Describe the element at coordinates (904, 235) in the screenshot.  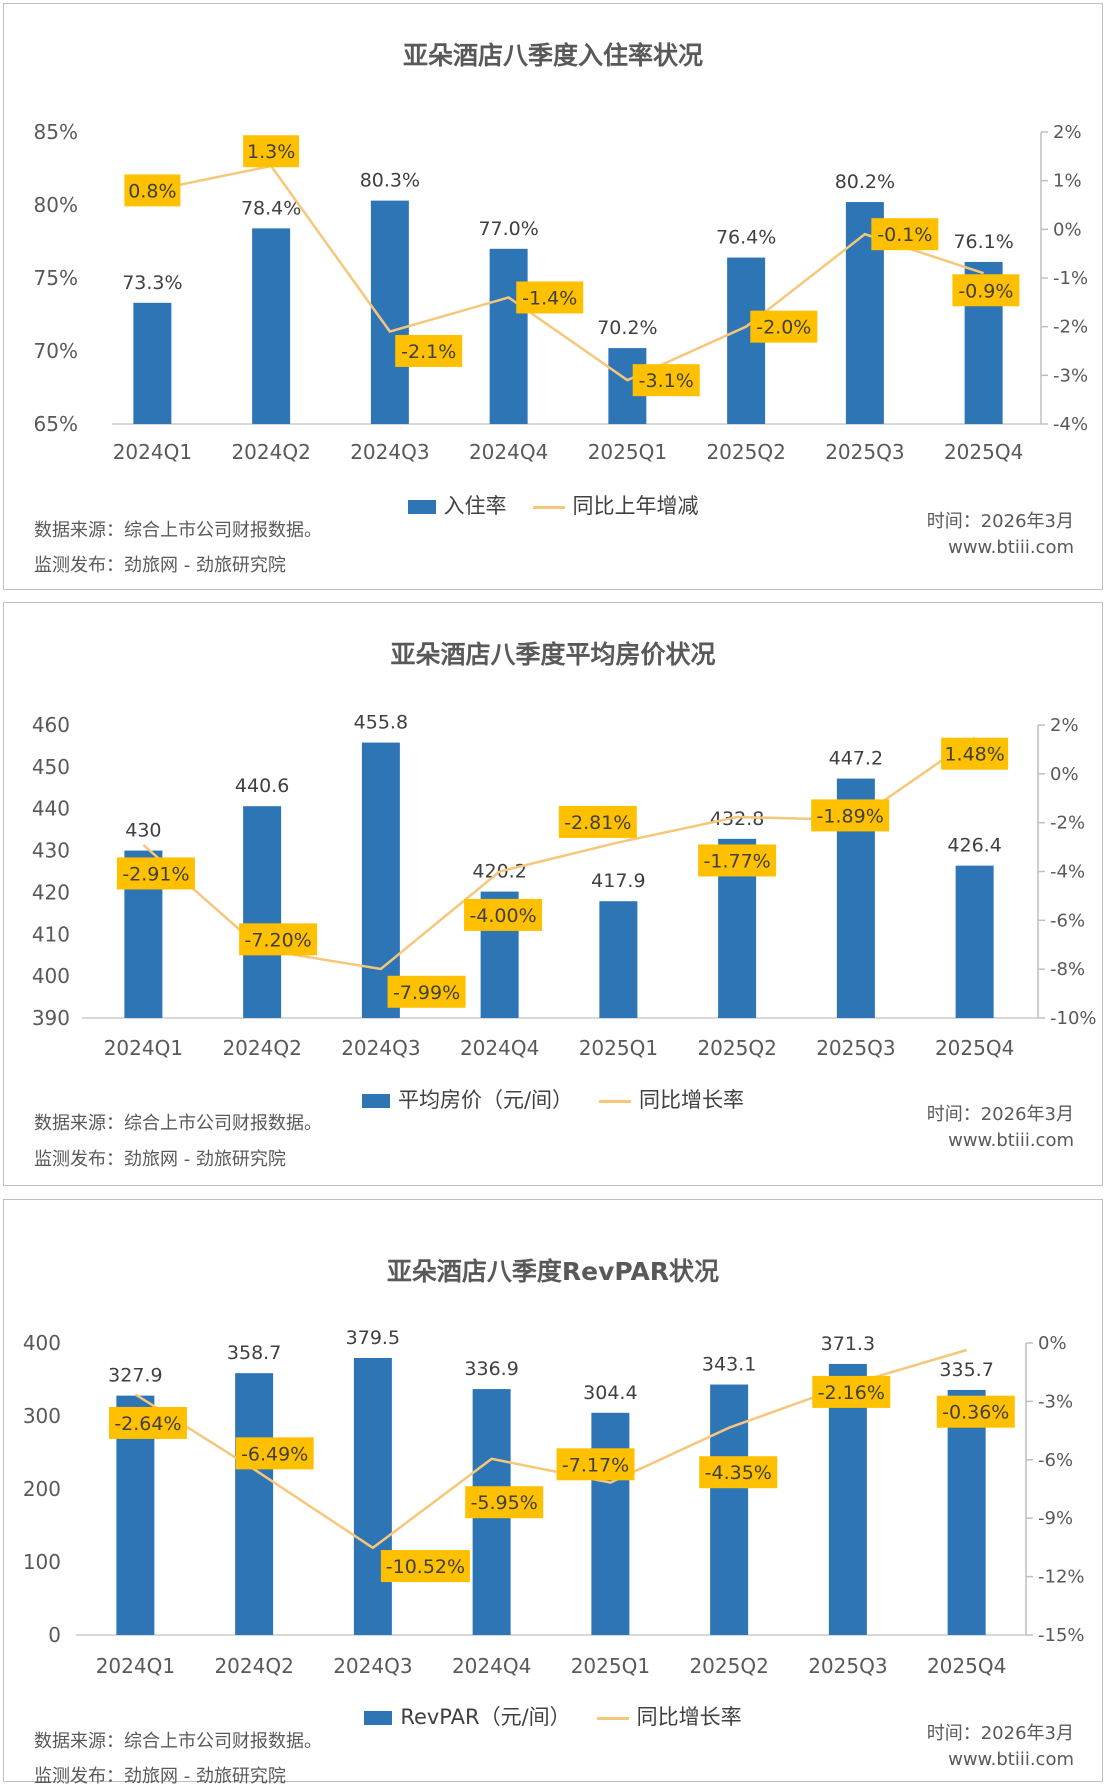
I see `growth-value-label: -0.1%` at that location.